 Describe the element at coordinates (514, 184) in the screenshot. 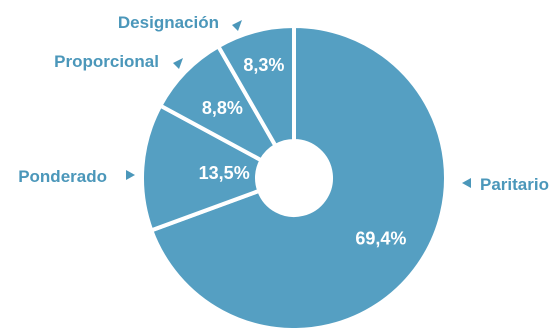

I see `category-label-paritario: Paritario` at that location.